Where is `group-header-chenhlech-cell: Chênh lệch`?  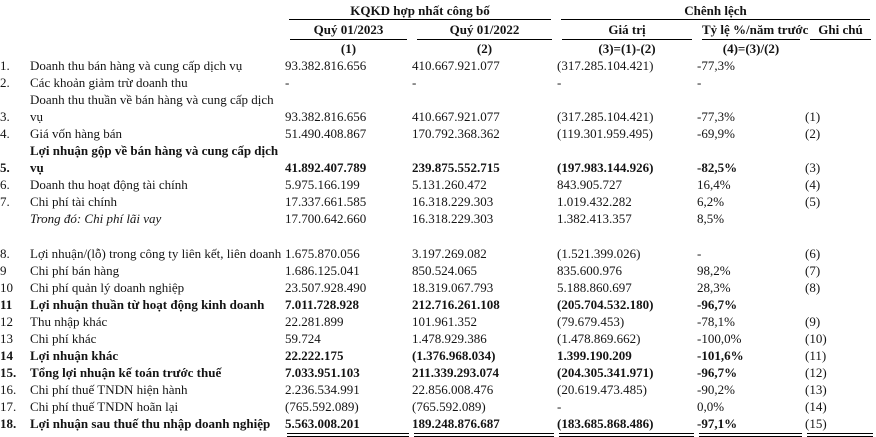 group-header-chenhlech-cell: Chênh lệch is located at coordinates (716, 10).